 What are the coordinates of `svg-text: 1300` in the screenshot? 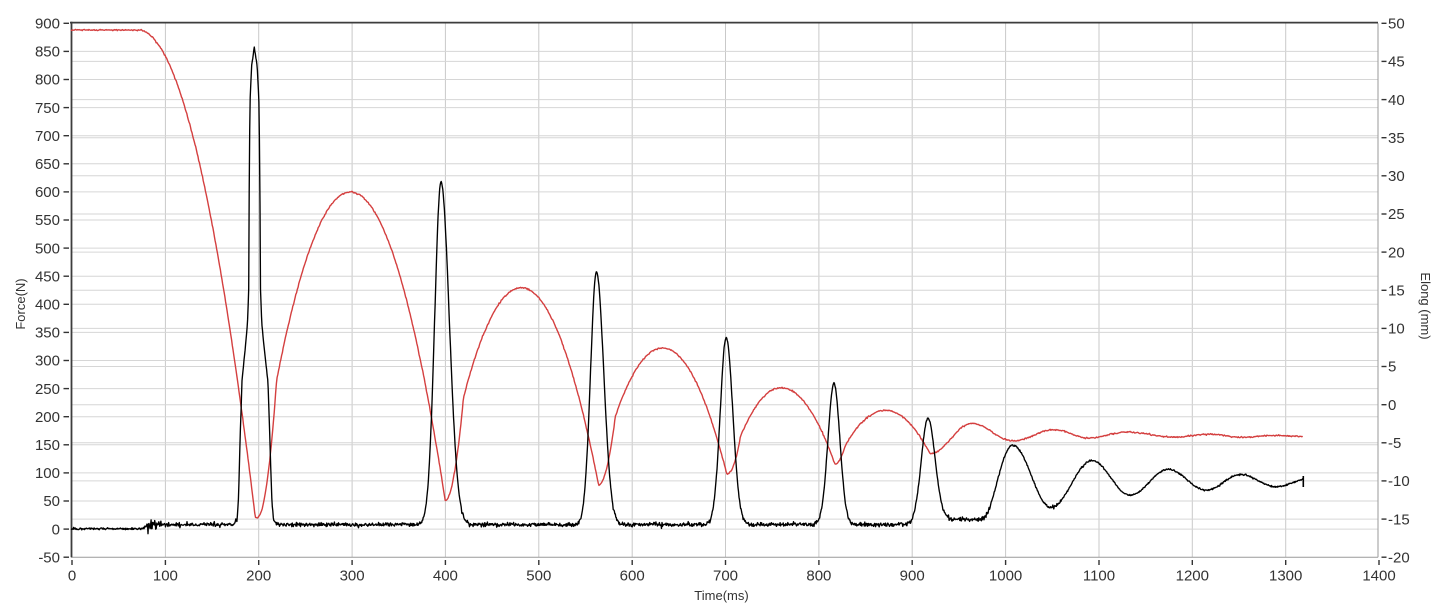 It's located at (1285, 576).